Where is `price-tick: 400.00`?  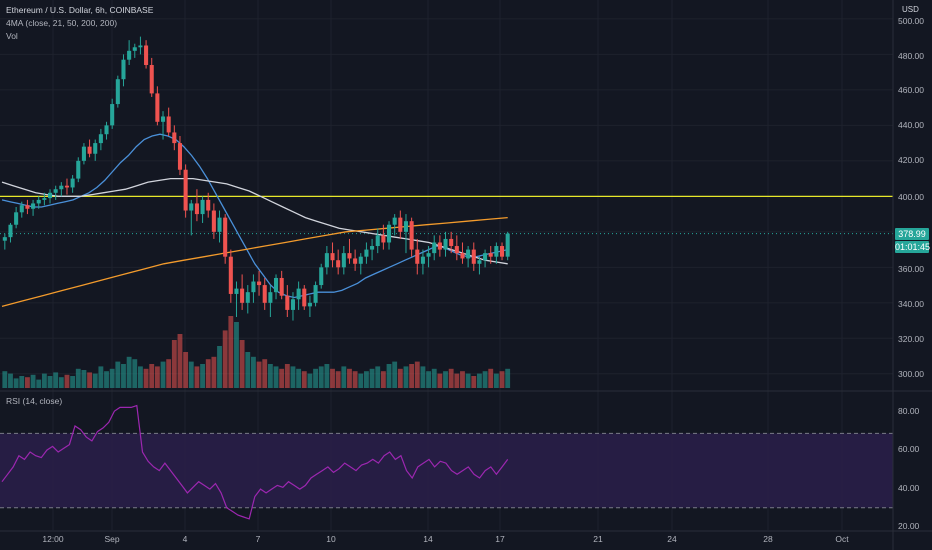
price-tick: 400.00 is located at coordinates (911, 197).